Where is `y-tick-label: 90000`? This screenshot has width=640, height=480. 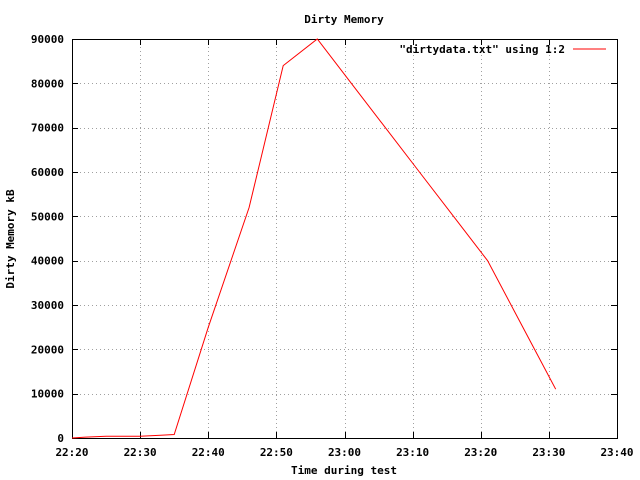
y-tick-label: 90000 is located at coordinates (47, 39).